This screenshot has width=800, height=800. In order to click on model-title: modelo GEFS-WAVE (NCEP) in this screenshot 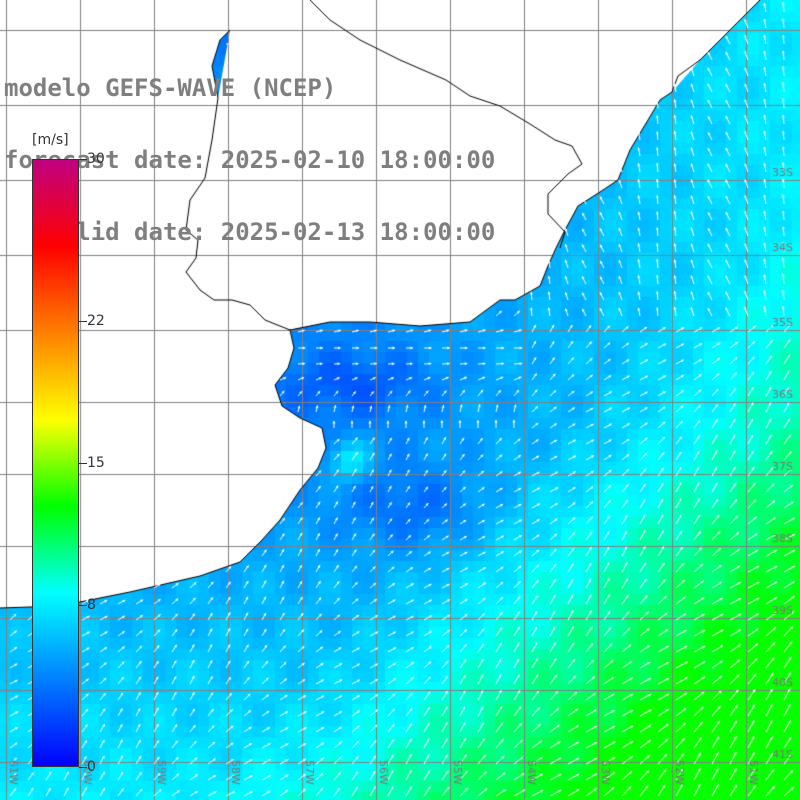, I will do `click(170, 88)`.